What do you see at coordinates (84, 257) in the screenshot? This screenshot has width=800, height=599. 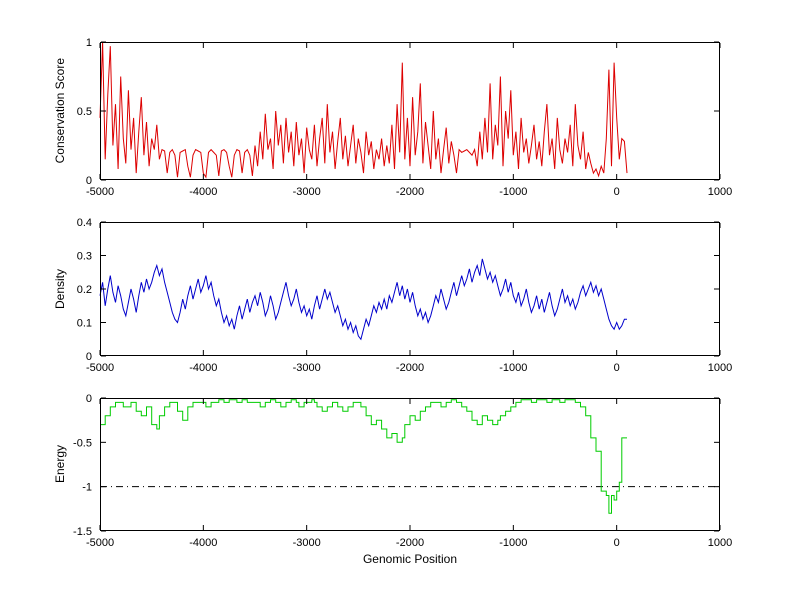 I see `y-tick-label: 0.3` at bounding box center [84, 257].